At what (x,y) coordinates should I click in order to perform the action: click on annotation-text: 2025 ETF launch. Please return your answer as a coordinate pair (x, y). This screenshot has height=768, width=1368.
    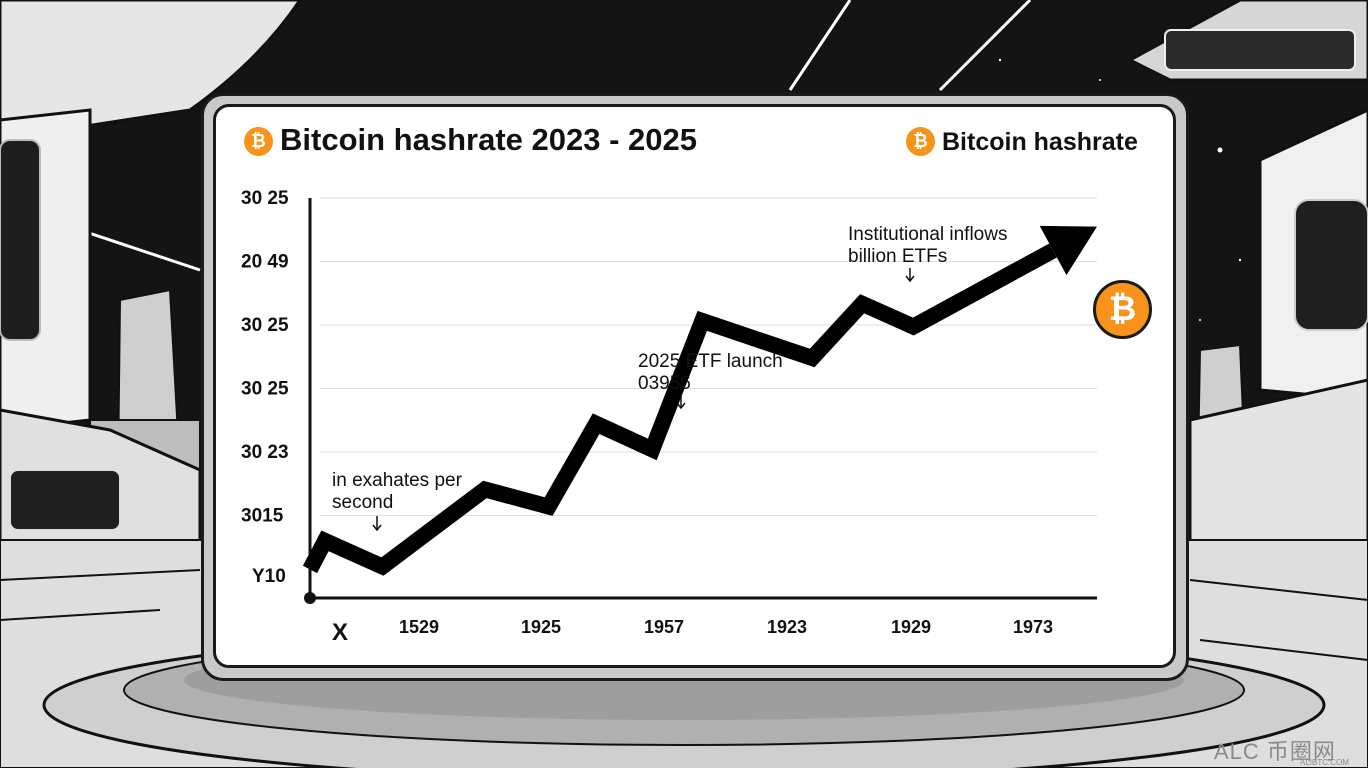
    Looking at the image, I should click on (710, 361).